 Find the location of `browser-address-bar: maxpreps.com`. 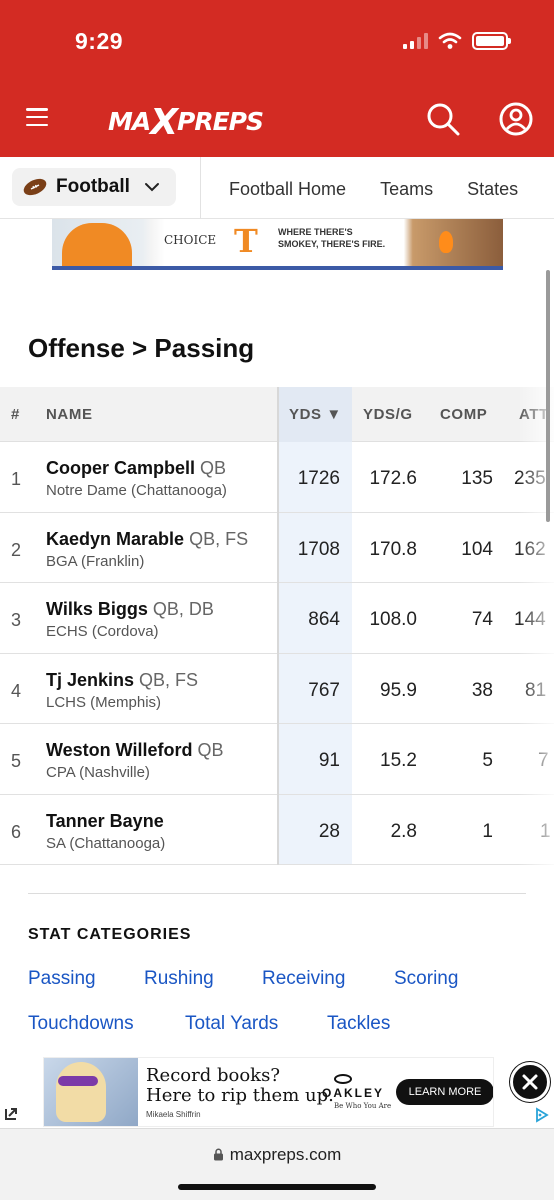

browser-address-bar: maxpreps.com is located at coordinates (277, 1164).